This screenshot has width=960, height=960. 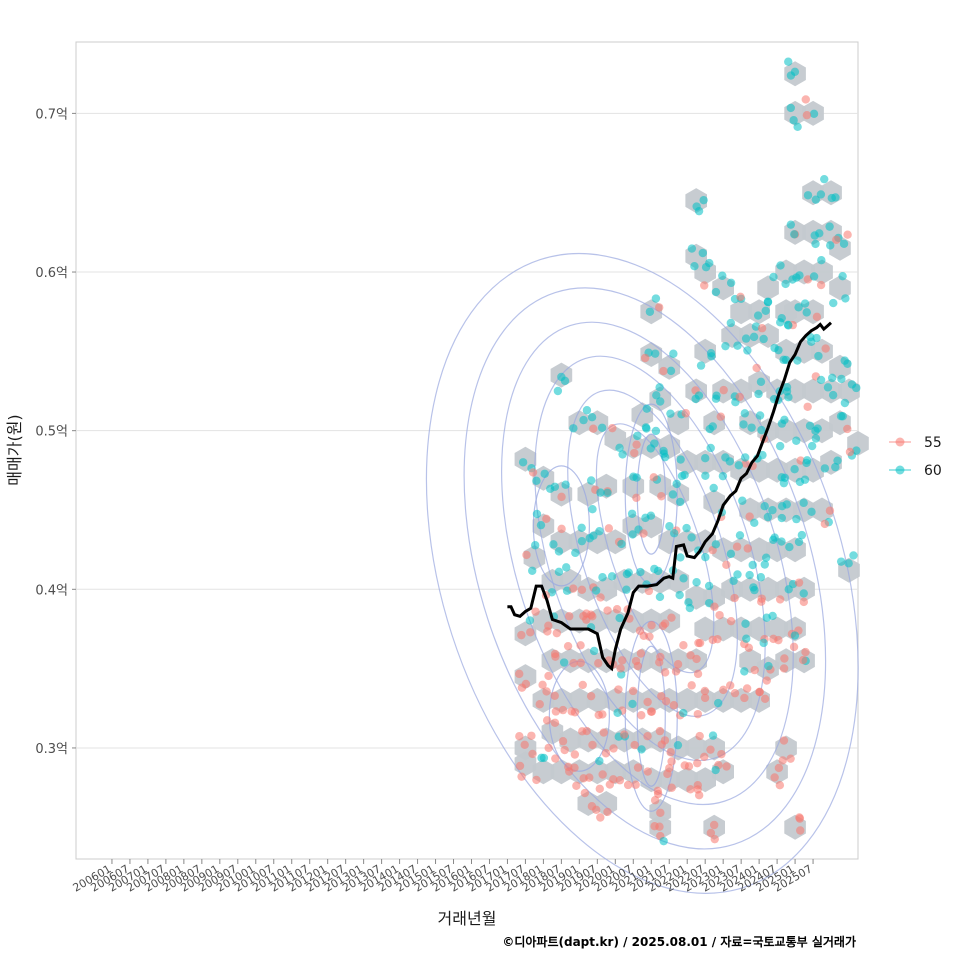 I want to click on y-tick-label: 0.3억, so click(x=51, y=749).